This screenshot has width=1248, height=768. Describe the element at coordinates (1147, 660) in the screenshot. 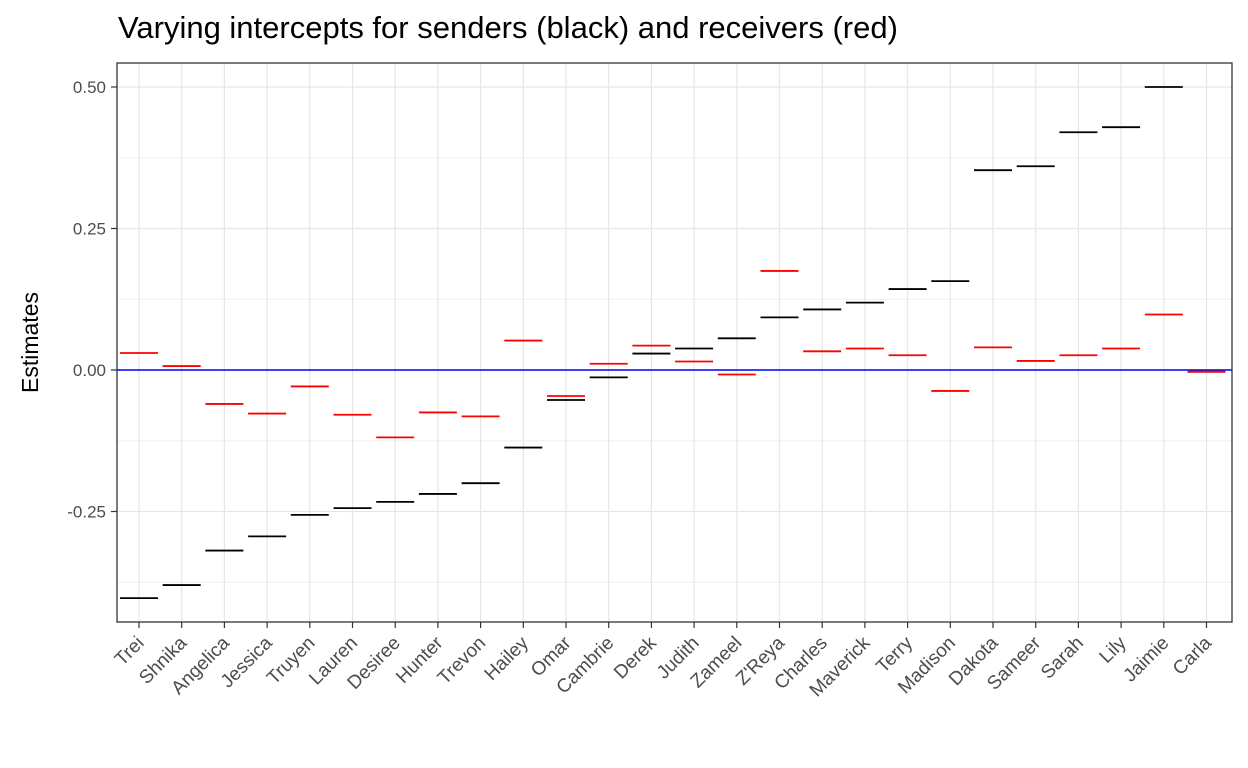

I see `x-tick-label: Jaimie` at that location.